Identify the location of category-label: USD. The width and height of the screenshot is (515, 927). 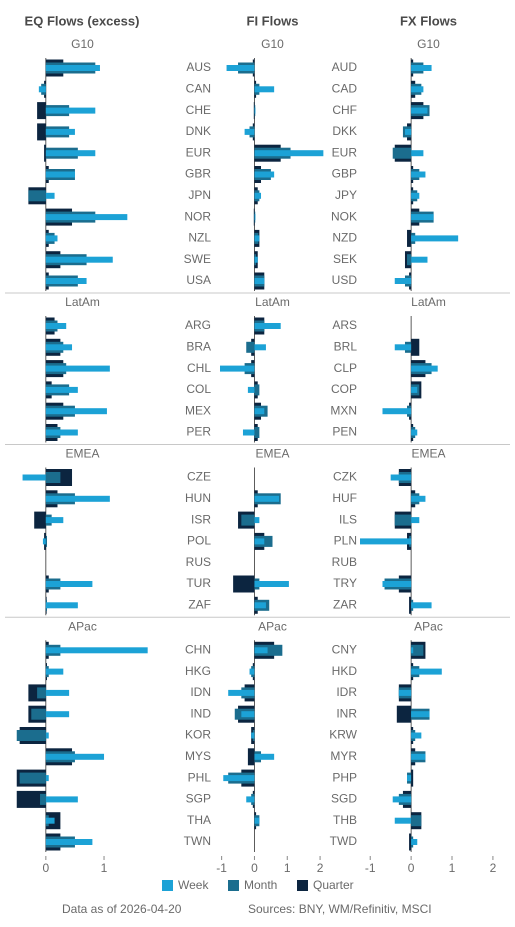
(345, 280).